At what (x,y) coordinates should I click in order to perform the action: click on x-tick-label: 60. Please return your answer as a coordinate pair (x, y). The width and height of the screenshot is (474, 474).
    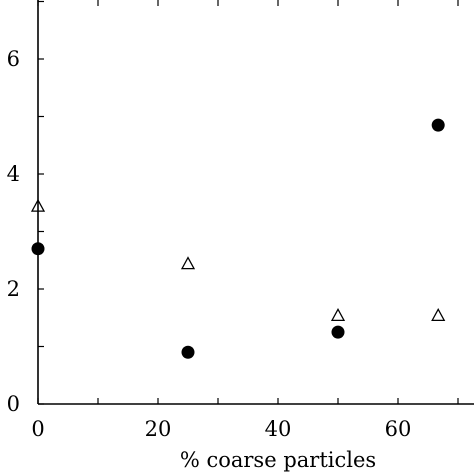
    Looking at the image, I should click on (398, 429).